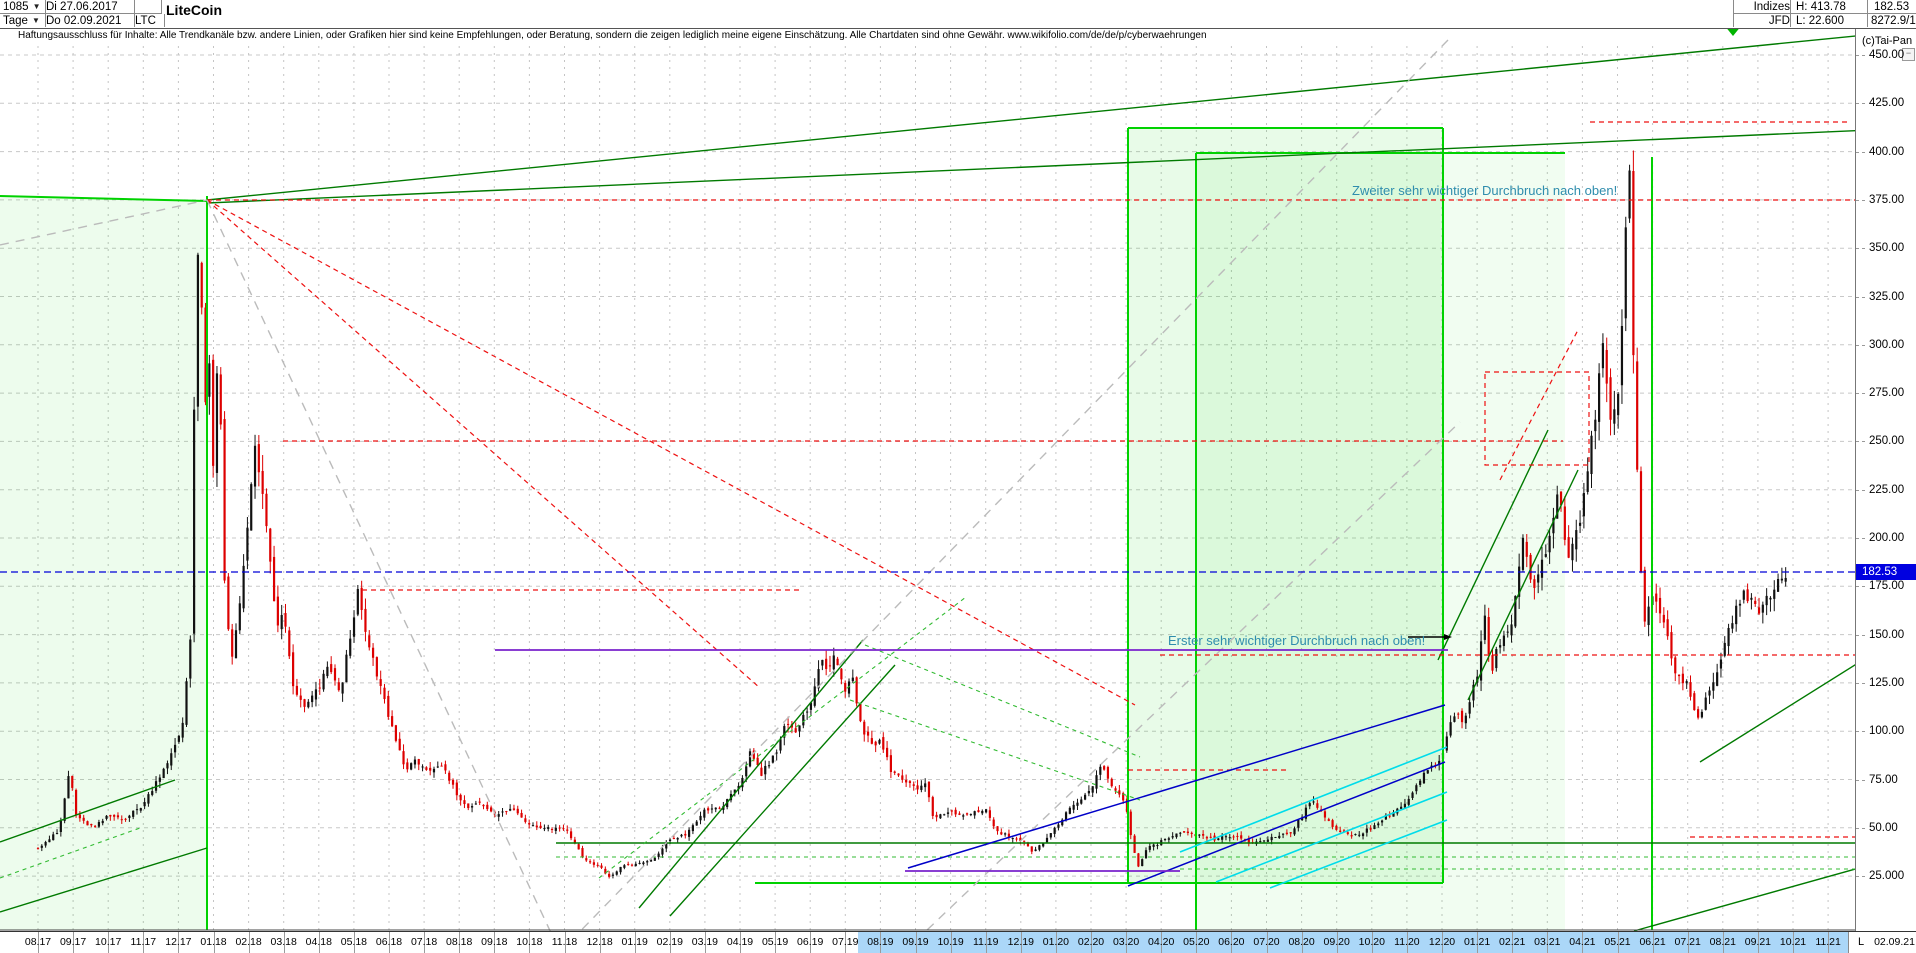 The image size is (1916, 953). What do you see at coordinates (354, 942) in the screenshot?
I see `time-tick-label: 05.18` at bounding box center [354, 942].